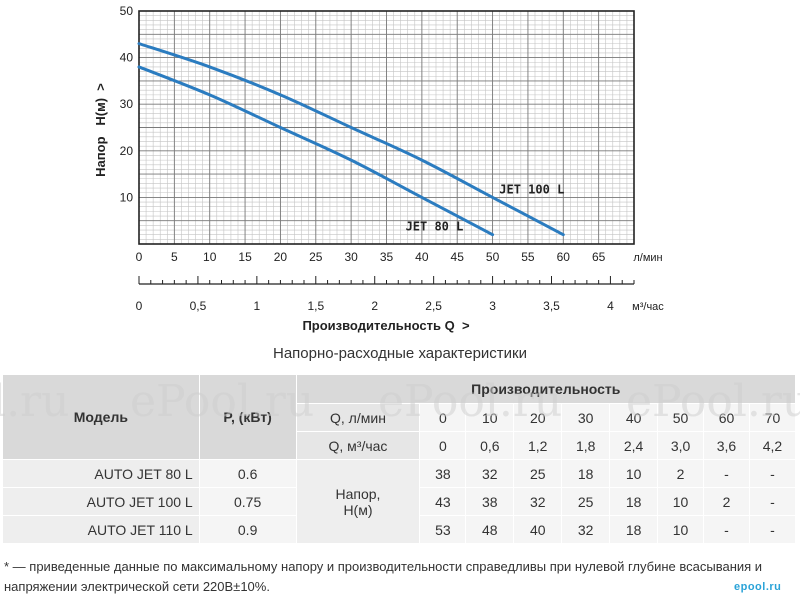  Describe the element at coordinates (100, 130) in the screenshot. I see `y-axis-title: Напор H(м) >` at that location.